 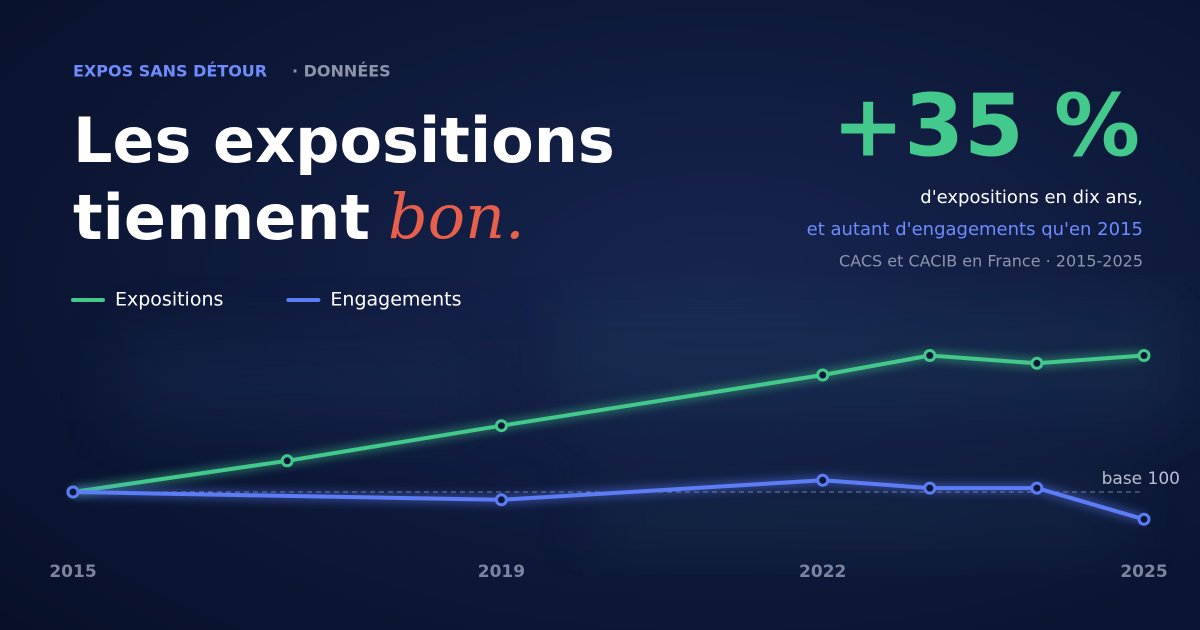 I want to click on x-tick-label: 2022, so click(x=822, y=572).